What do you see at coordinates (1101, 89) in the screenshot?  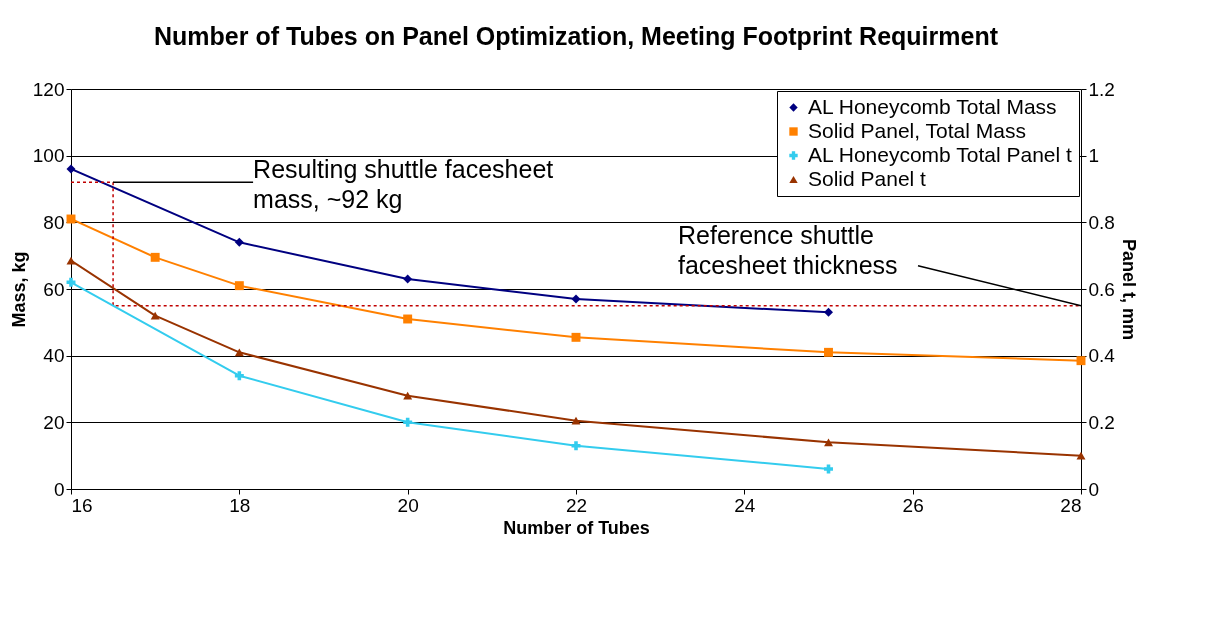 I see `y2-tick-label: 1.2` at bounding box center [1101, 89].